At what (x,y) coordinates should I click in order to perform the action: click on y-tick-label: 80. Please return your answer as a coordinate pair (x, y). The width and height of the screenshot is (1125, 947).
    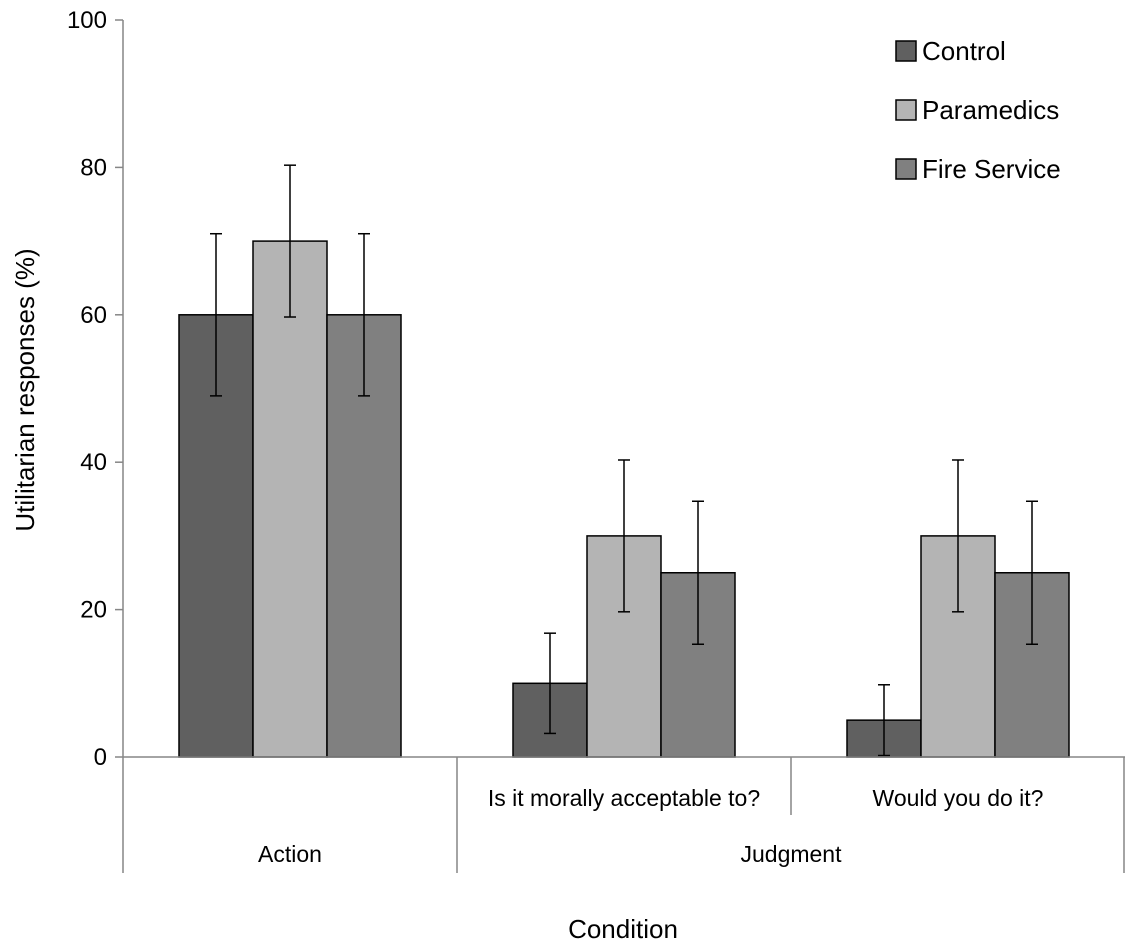
    Looking at the image, I should click on (93, 167).